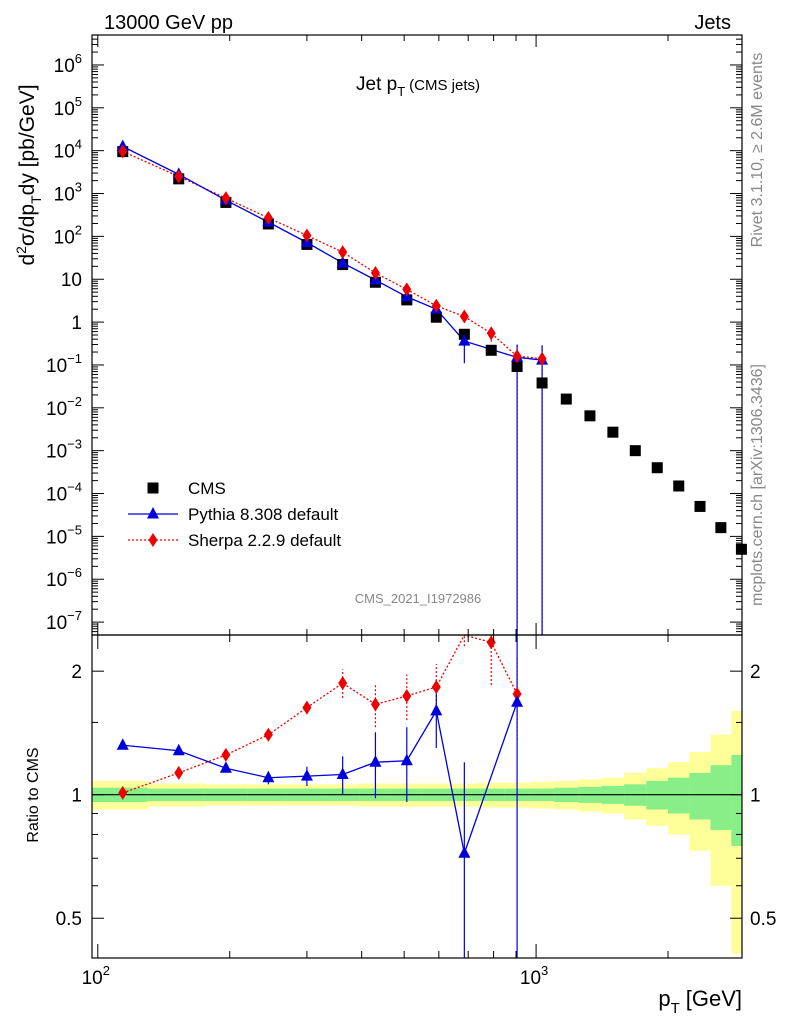  What do you see at coordinates (64, 450) in the screenshot?
I see `y-tick-label: 10⁻³` at bounding box center [64, 450].